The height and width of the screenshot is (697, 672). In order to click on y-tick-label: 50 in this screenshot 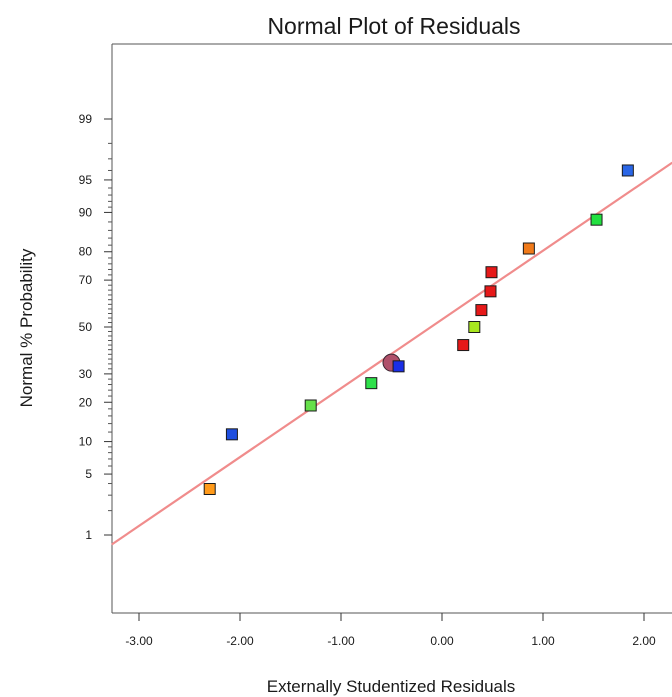, I will do `click(86, 327)`.